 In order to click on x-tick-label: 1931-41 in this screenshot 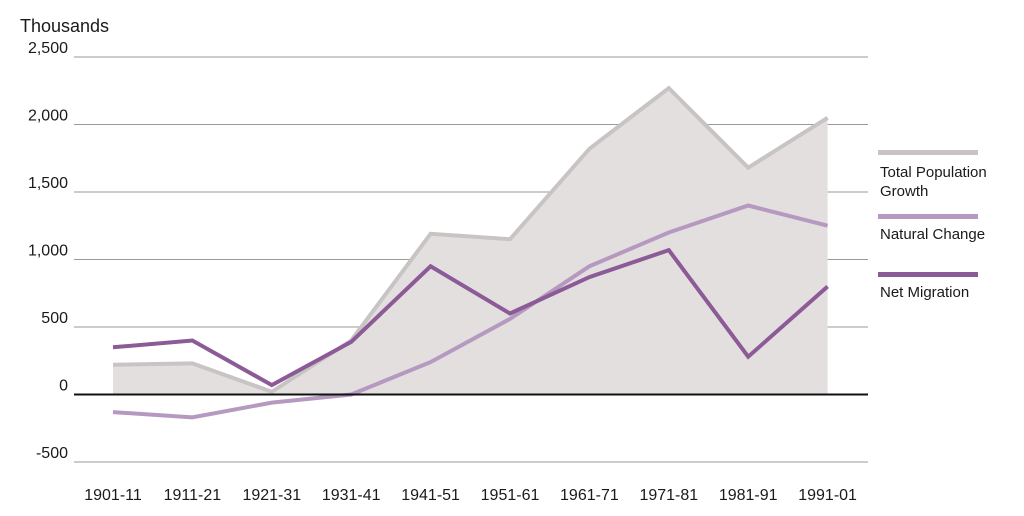, I will do `click(351, 495)`.